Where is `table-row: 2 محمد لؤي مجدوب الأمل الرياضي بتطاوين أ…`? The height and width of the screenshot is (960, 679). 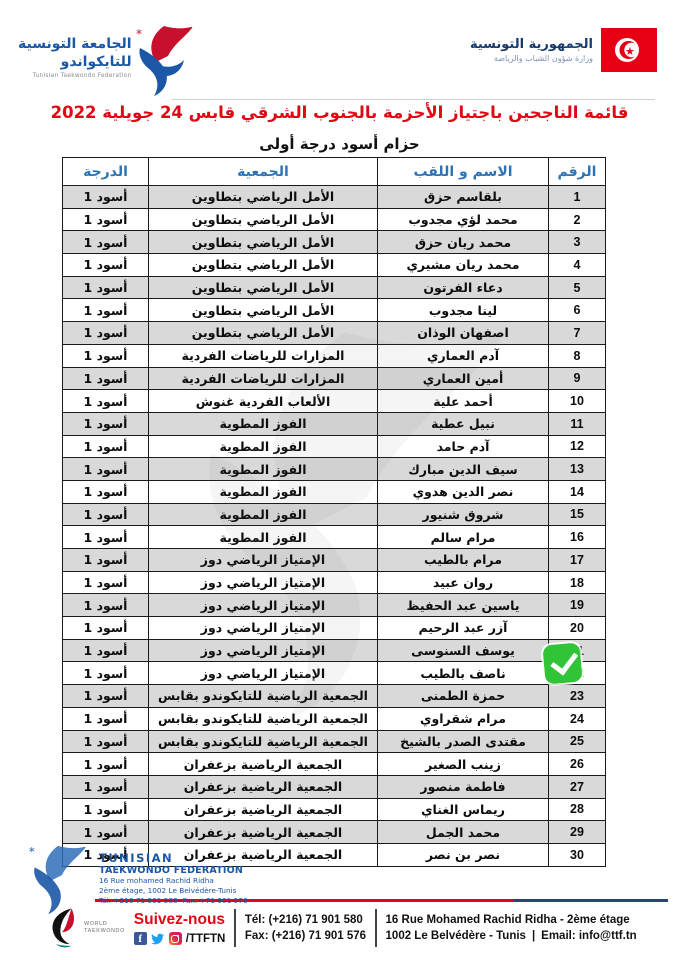 table-row: 2 محمد لؤي مجدوب الأمل الرياضي بتطاوين أ… is located at coordinates (334, 219).